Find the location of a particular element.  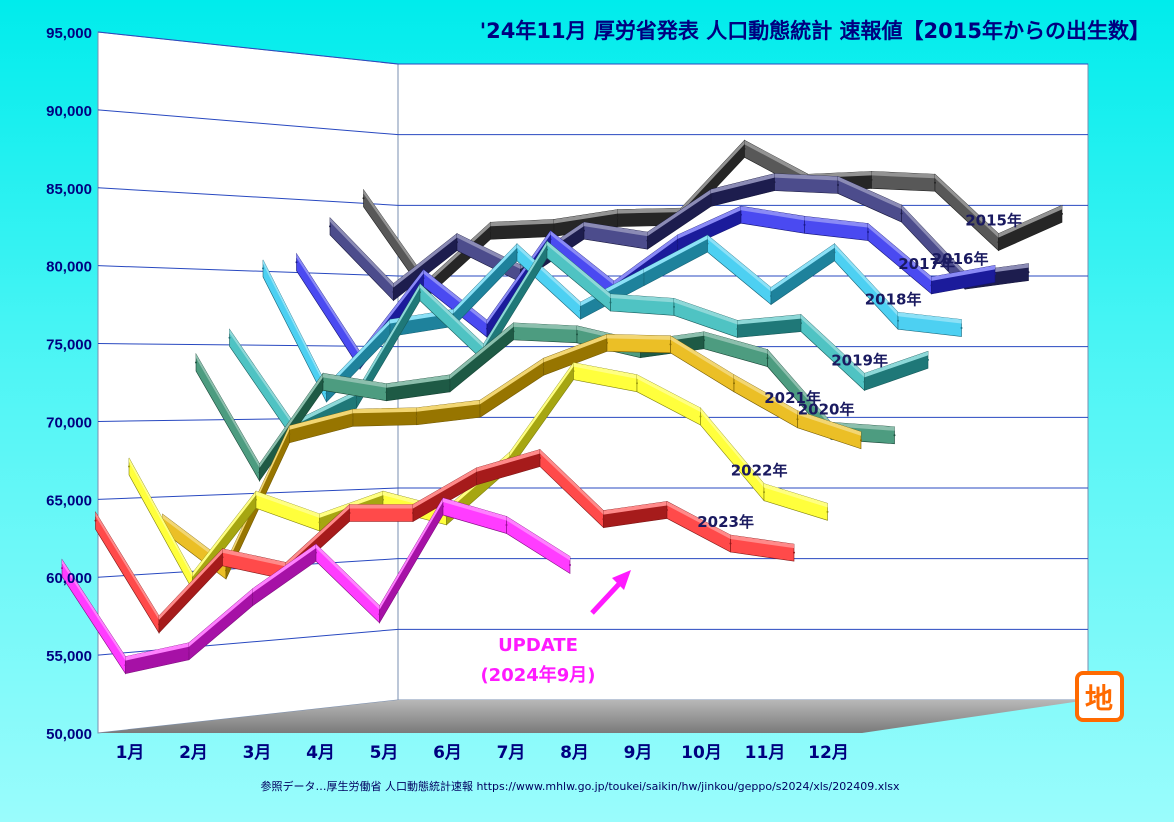

x-tick-label: 8月 is located at coordinates (574, 753).